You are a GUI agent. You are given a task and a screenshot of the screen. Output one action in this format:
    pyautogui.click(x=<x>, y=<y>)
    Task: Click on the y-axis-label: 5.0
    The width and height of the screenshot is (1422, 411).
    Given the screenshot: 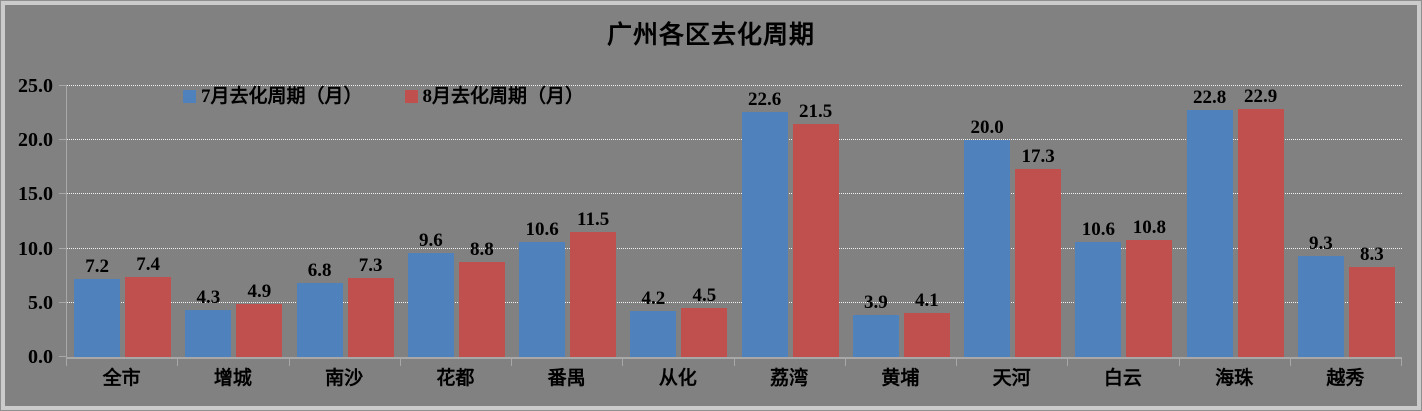 What is the action you would take?
    pyautogui.click(x=40, y=302)
    